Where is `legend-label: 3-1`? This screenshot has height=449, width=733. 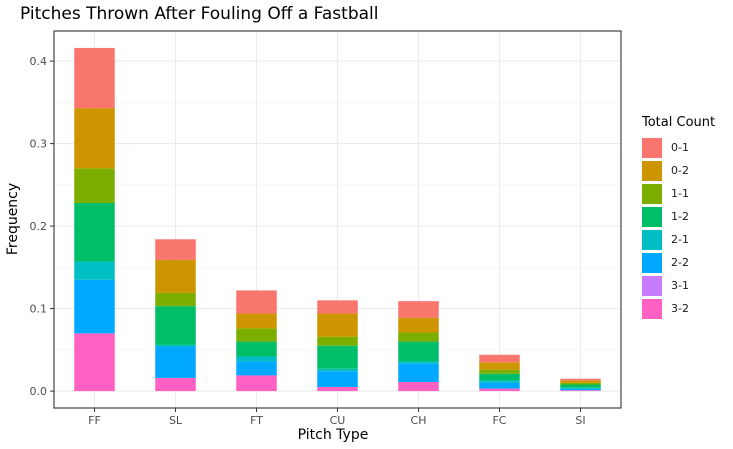
legend-label: 3-1 is located at coordinates (680, 285).